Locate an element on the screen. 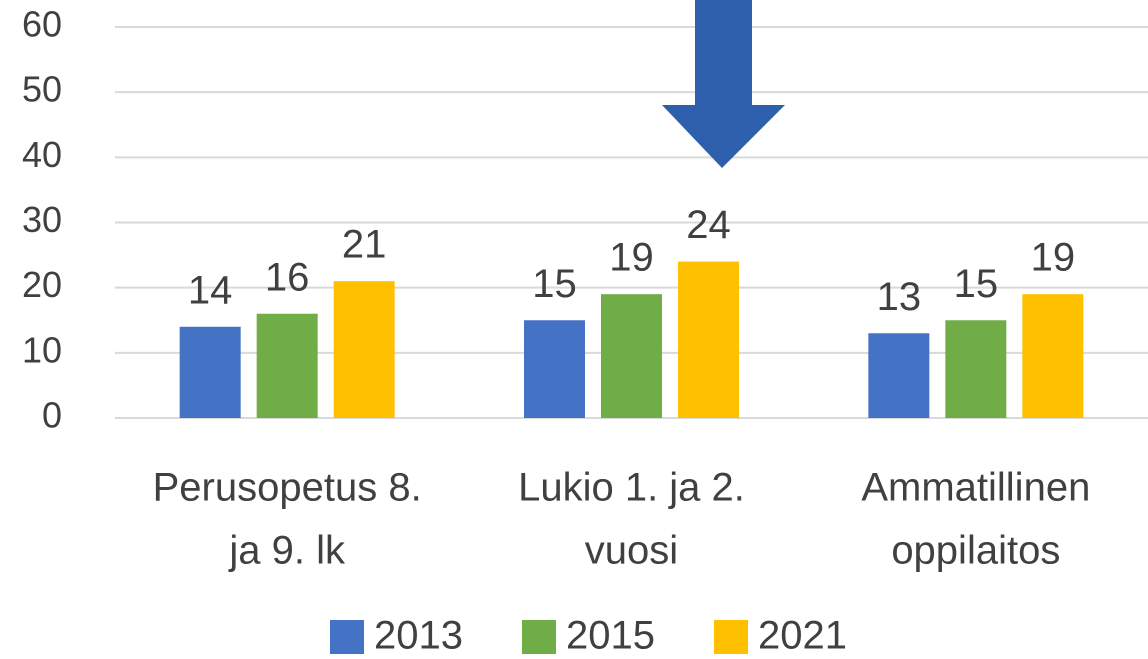 Image resolution: width=1148 pixels, height=659 pixels. data-label: 16 is located at coordinates (287, 277).